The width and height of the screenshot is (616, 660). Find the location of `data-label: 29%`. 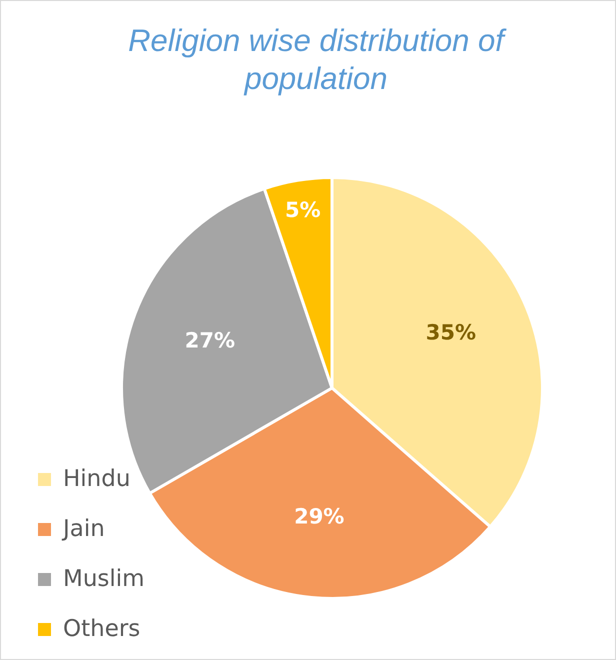

data-label: 29% is located at coordinates (319, 516).